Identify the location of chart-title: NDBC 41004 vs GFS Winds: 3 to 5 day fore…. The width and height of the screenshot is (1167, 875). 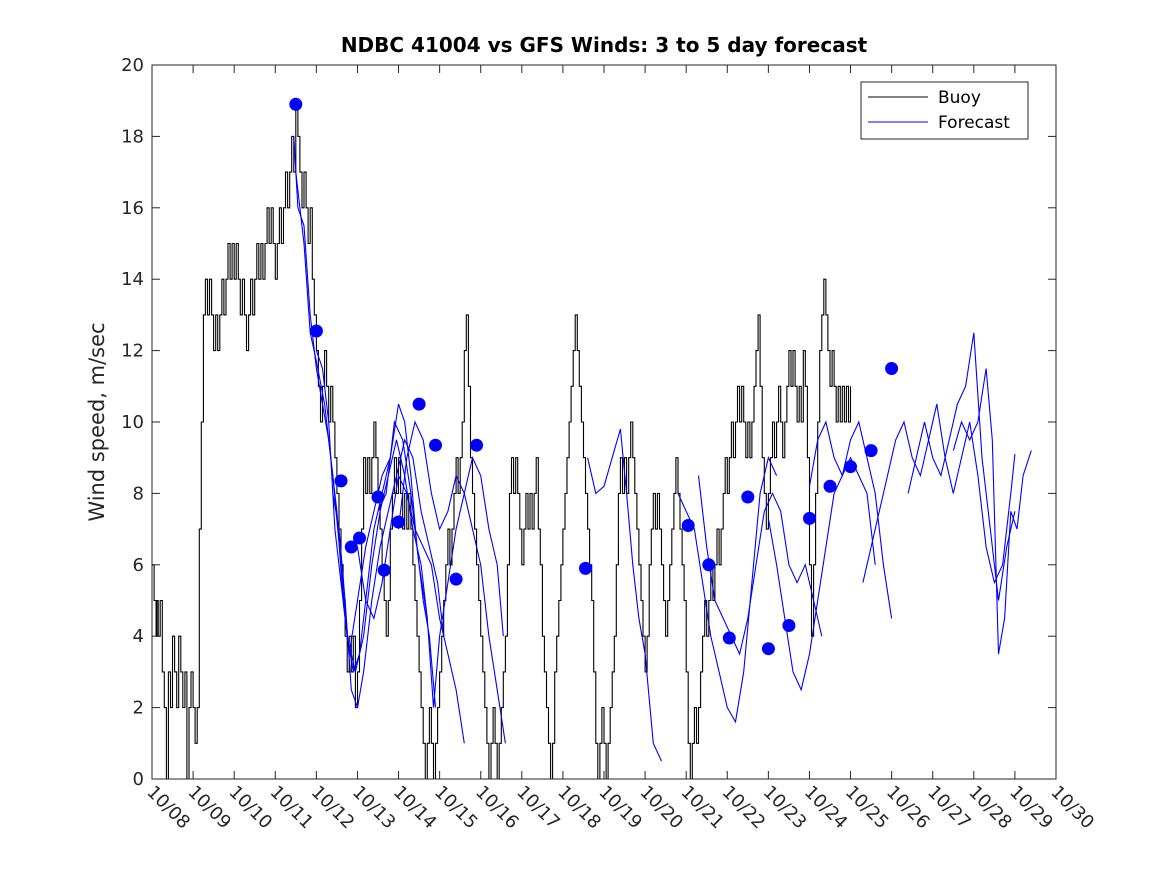
(604, 45).